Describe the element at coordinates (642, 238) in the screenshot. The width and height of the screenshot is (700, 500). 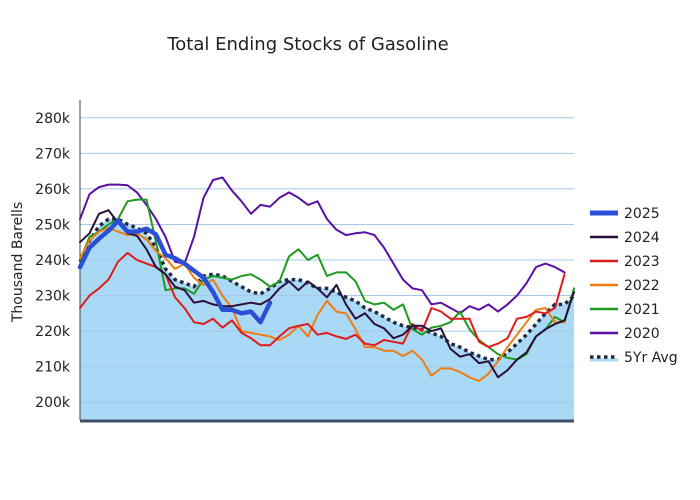
I see `legend-label-2024: 2024` at that location.